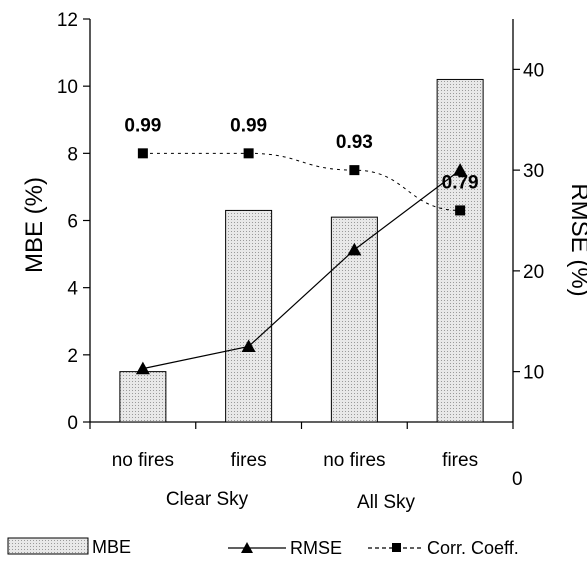 Image resolution: width=587 pixels, height=561 pixels. What do you see at coordinates (72, 423) in the screenshot?
I see `left-tick-label: 0` at bounding box center [72, 423].